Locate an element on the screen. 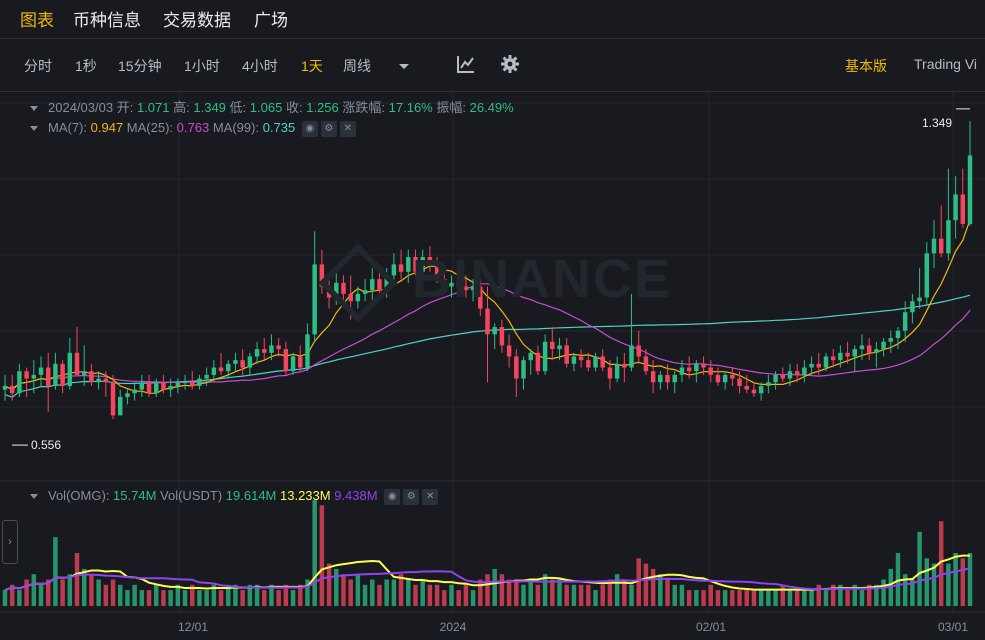  interval-15m: 15分钟 is located at coordinates (140, 66).